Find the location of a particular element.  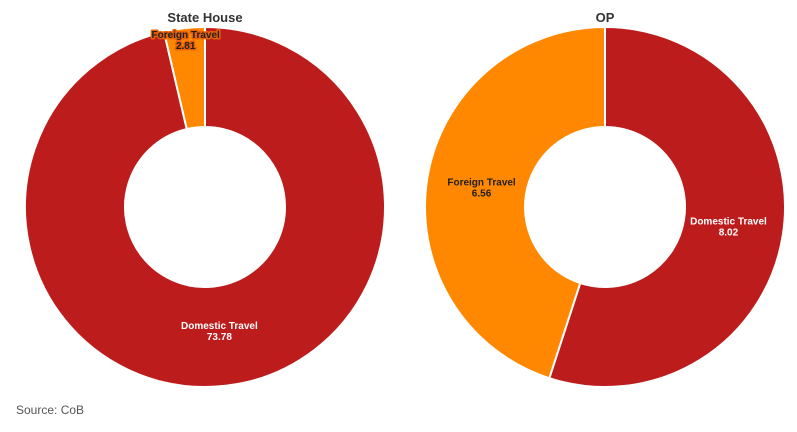

slice-label-foreign-travel: Foreign Travel 6.56 is located at coordinates (481, 188).